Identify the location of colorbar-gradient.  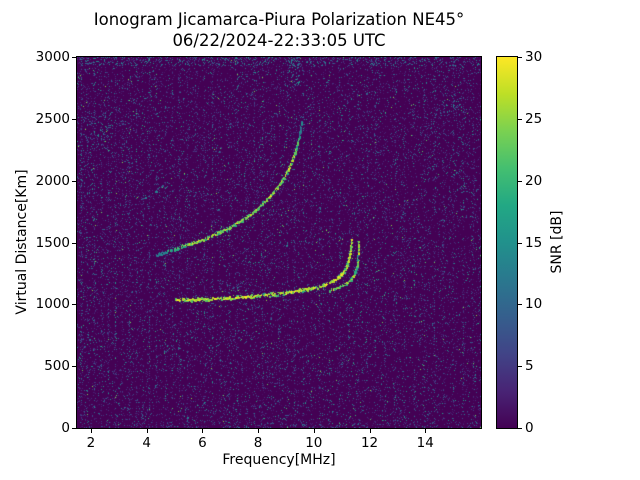
(507, 242).